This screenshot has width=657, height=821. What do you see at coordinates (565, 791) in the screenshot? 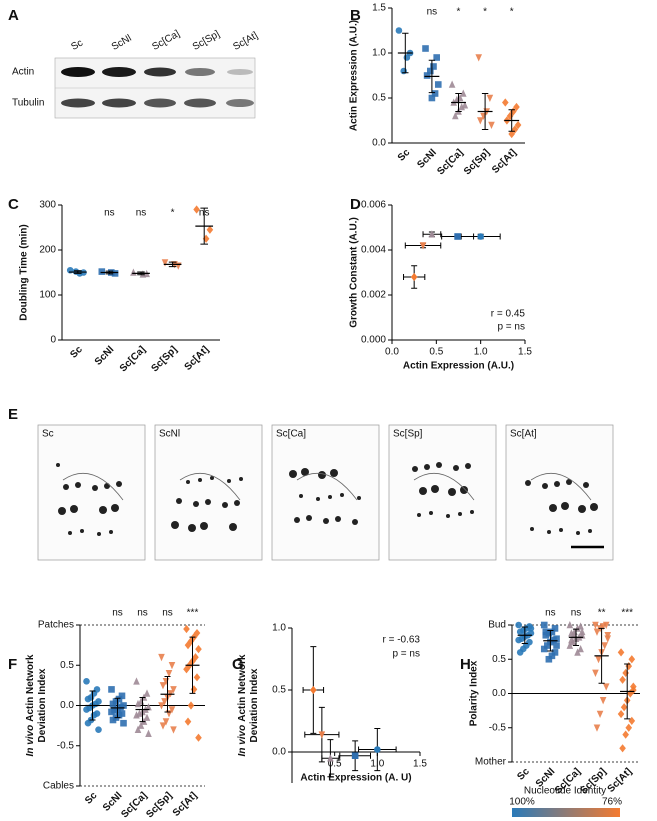
I see `legend-title: Nucleotide Identity` at bounding box center [565, 791].